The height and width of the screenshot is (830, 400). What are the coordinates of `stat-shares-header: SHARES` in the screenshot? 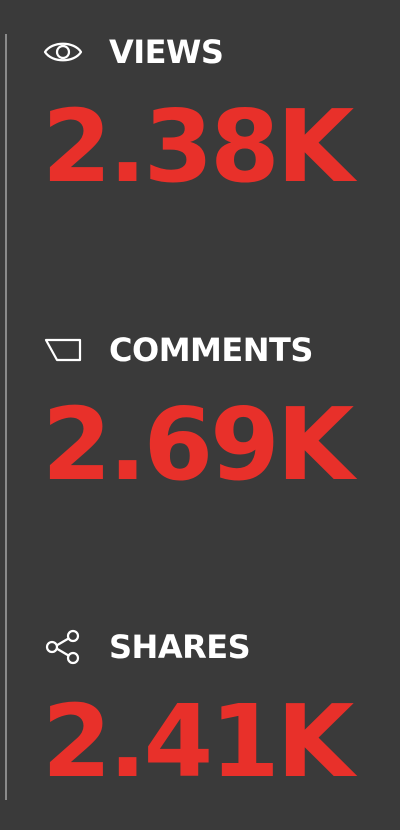 It's located at (200, 647).